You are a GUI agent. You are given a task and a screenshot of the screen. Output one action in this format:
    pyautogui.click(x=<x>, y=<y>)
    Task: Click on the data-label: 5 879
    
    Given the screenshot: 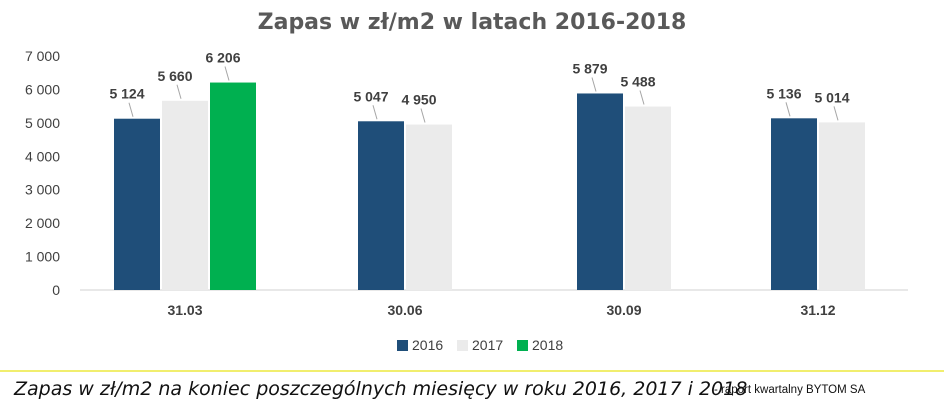 What is the action you would take?
    pyautogui.click(x=589, y=68)
    